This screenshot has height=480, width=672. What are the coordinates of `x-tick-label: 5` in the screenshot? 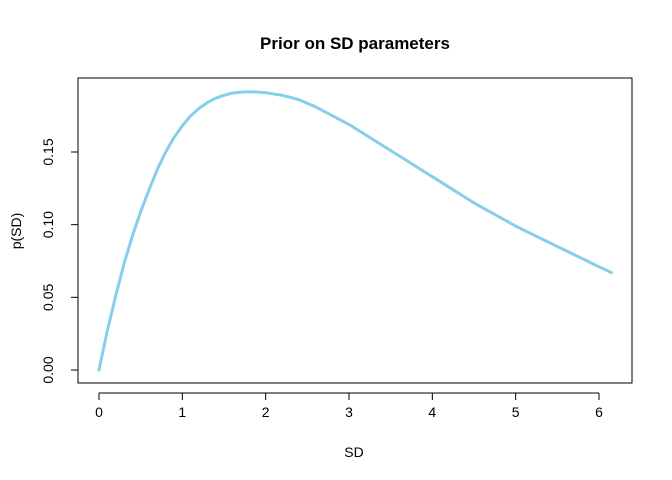 It's located at (516, 412).